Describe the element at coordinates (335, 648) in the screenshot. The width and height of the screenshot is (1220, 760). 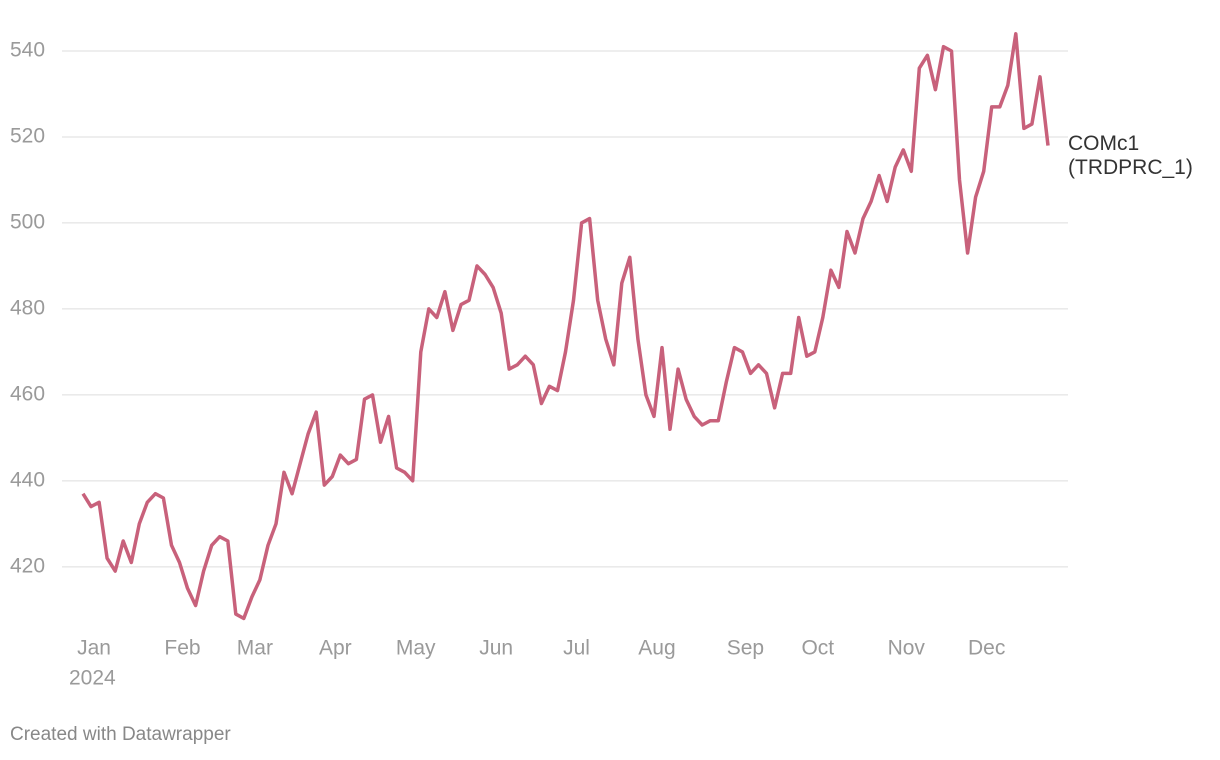
I see `x-tick-label: Apr` at that location.